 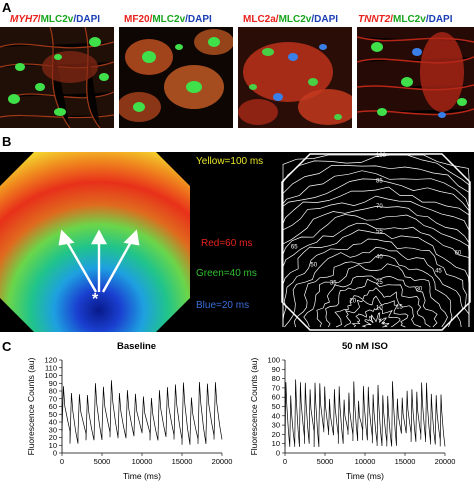 What do you see at coordinates (419, 290) in the screenshot?
I see `isochrone-label: 30` at bounding box center [419, 290].